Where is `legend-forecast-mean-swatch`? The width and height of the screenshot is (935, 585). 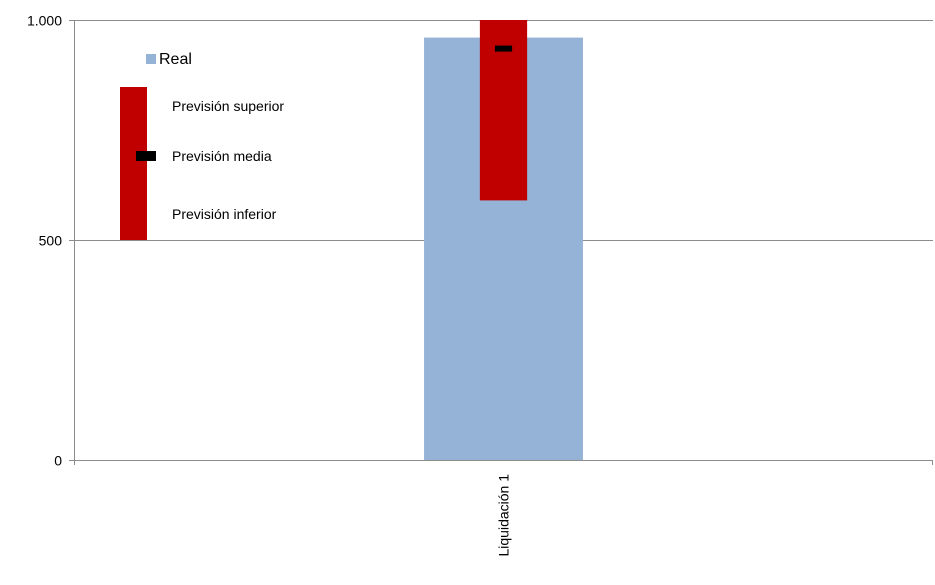
legend-forecast-mean-swatch is located at coordinates (146, 156).